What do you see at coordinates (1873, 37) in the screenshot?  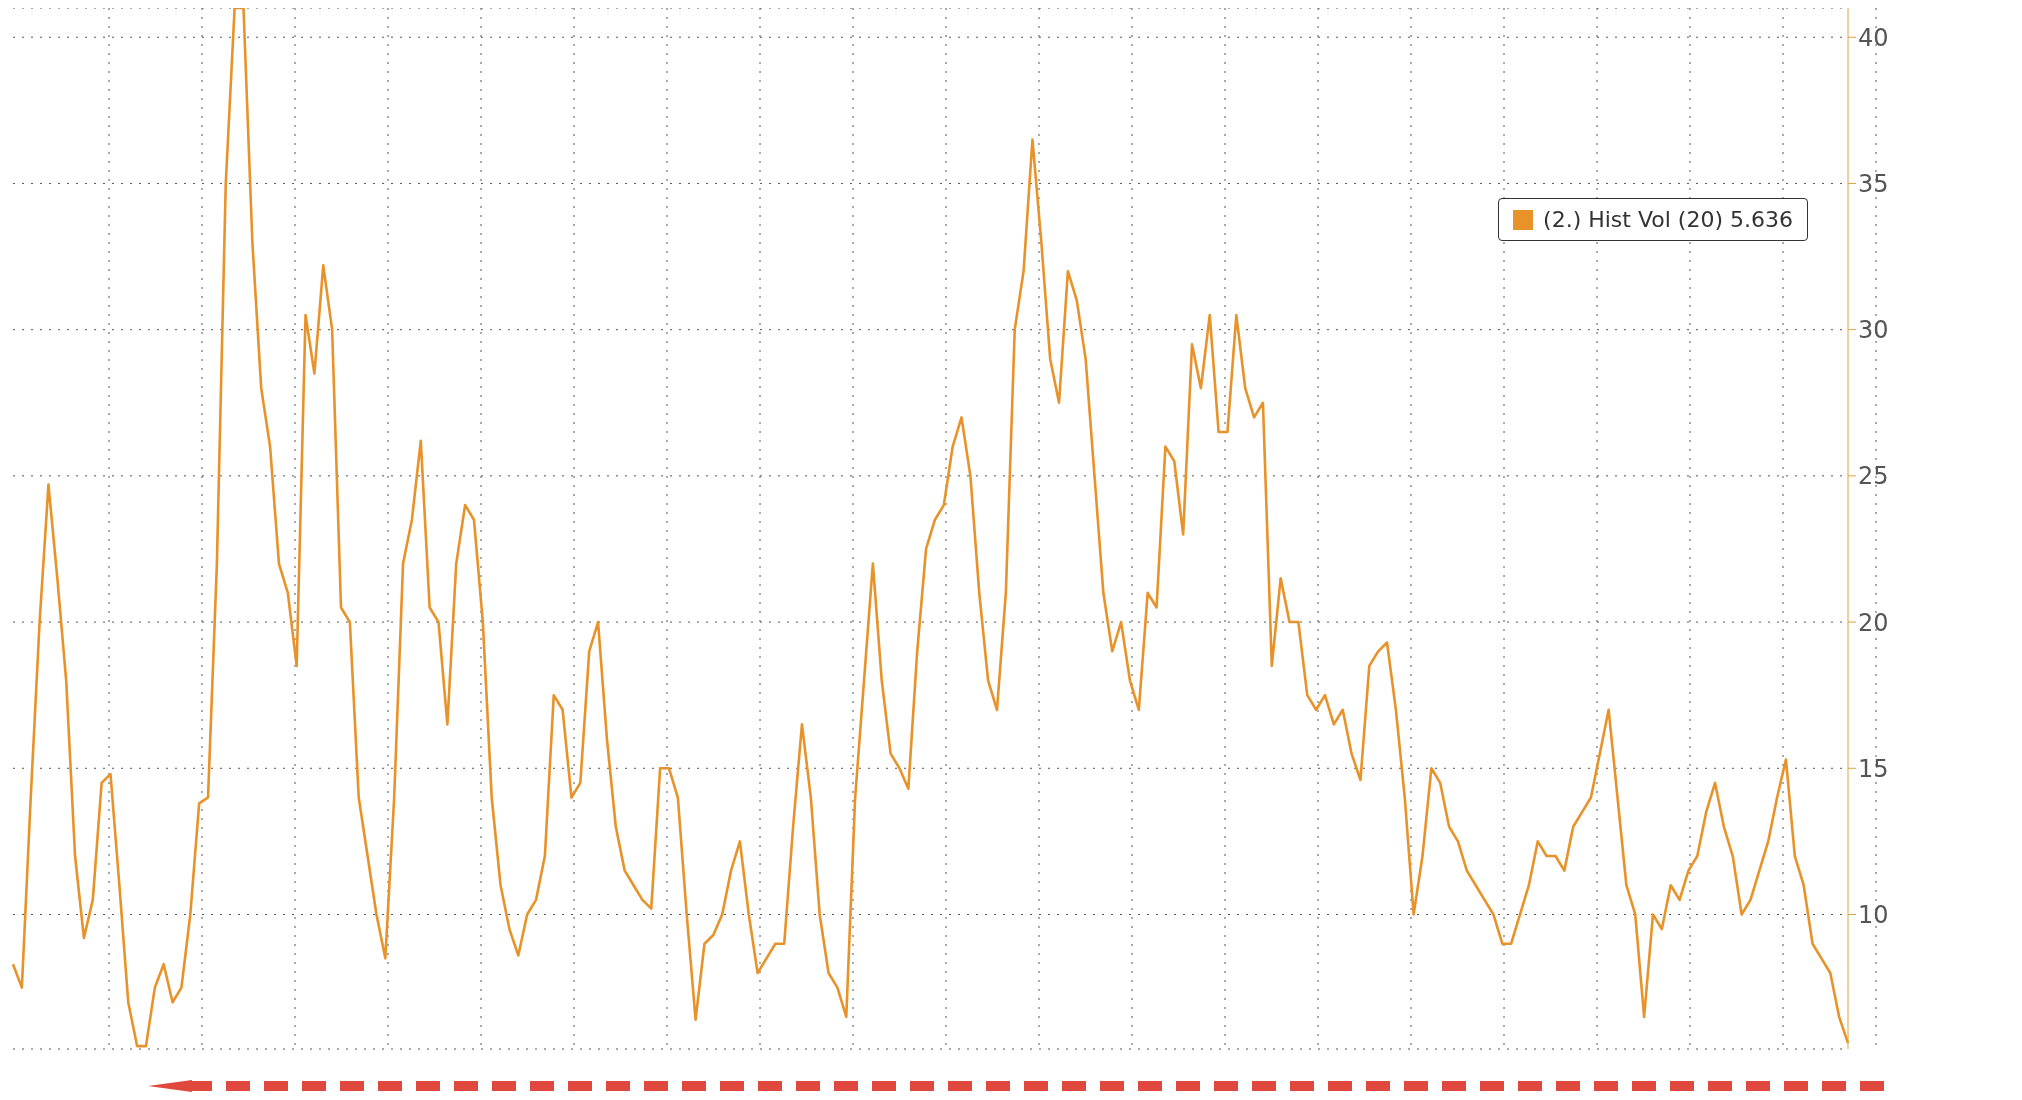 I see `y-tick-label: 40` at bounding box center [1873, 37].